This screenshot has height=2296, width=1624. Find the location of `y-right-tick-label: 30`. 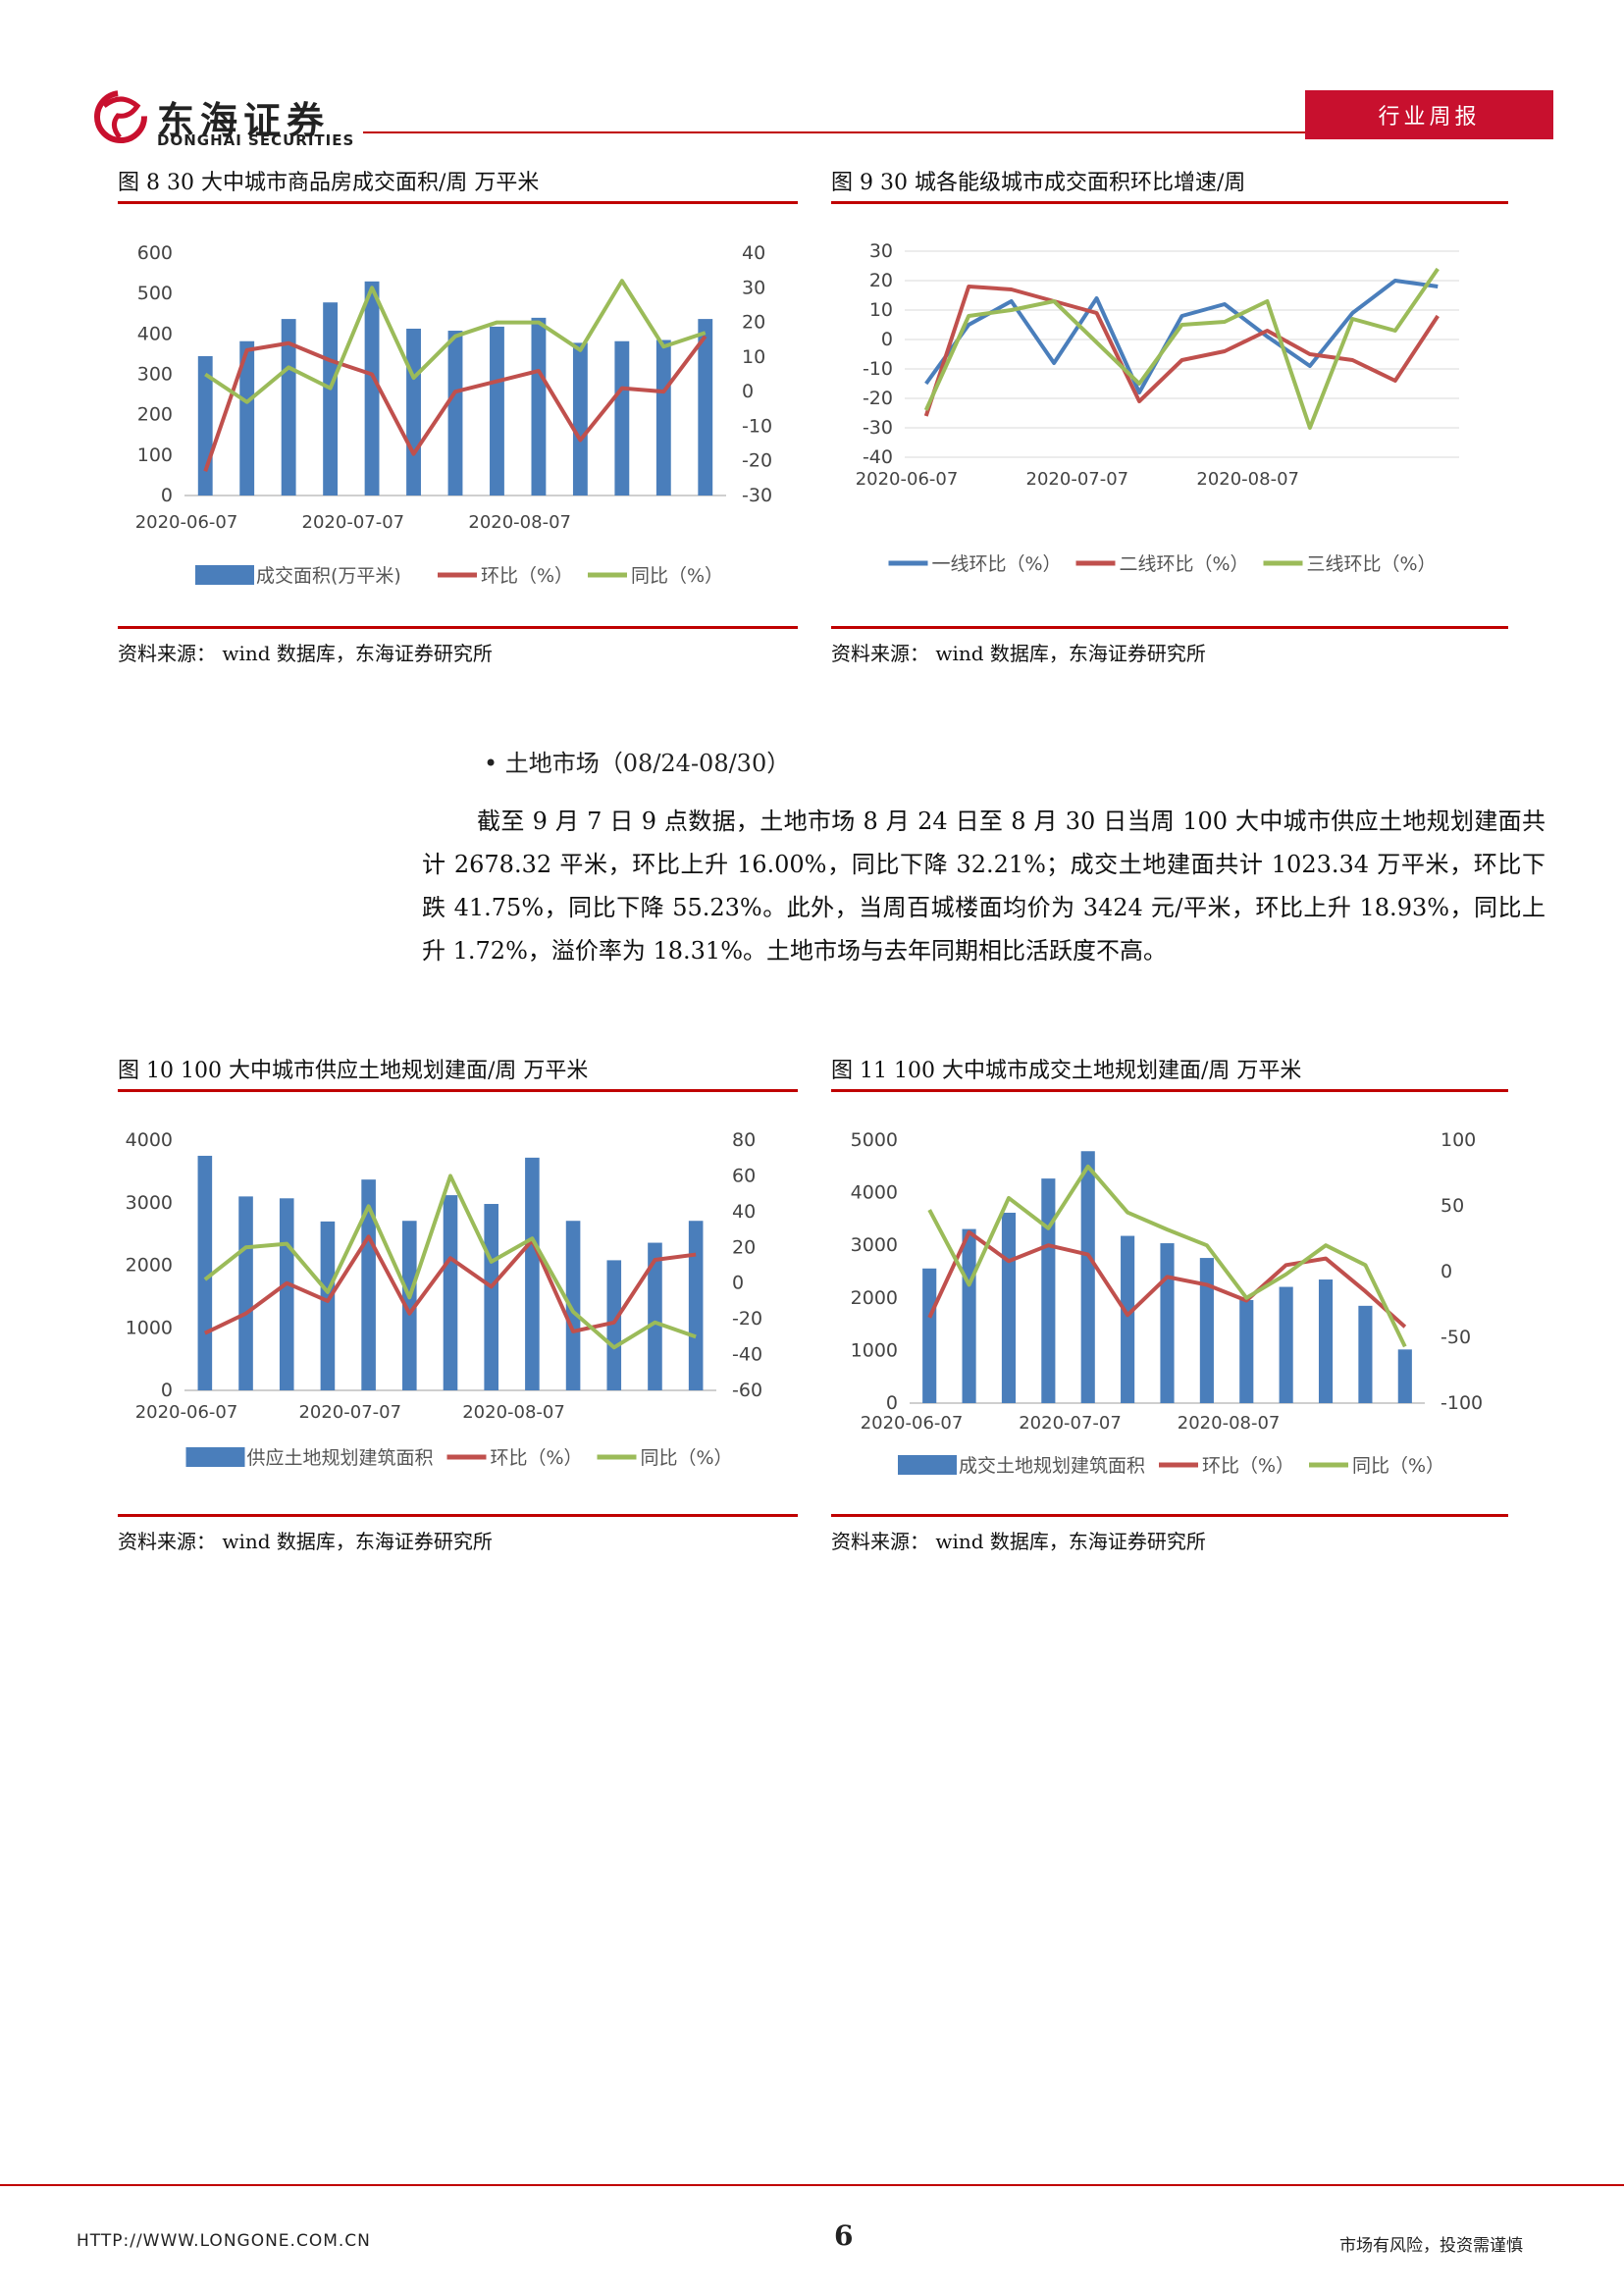

y-right-tick-label: 30 is located at coordinates (753, 287).